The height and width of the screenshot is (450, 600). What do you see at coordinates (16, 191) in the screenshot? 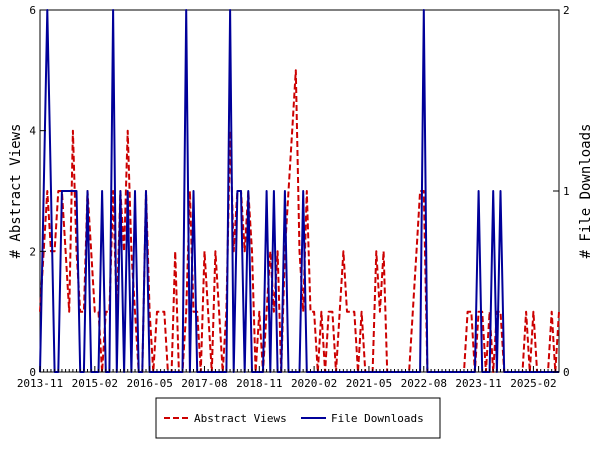
I see `y-axis-left-title: # Abstract Views` at bounding box center [16, 191].